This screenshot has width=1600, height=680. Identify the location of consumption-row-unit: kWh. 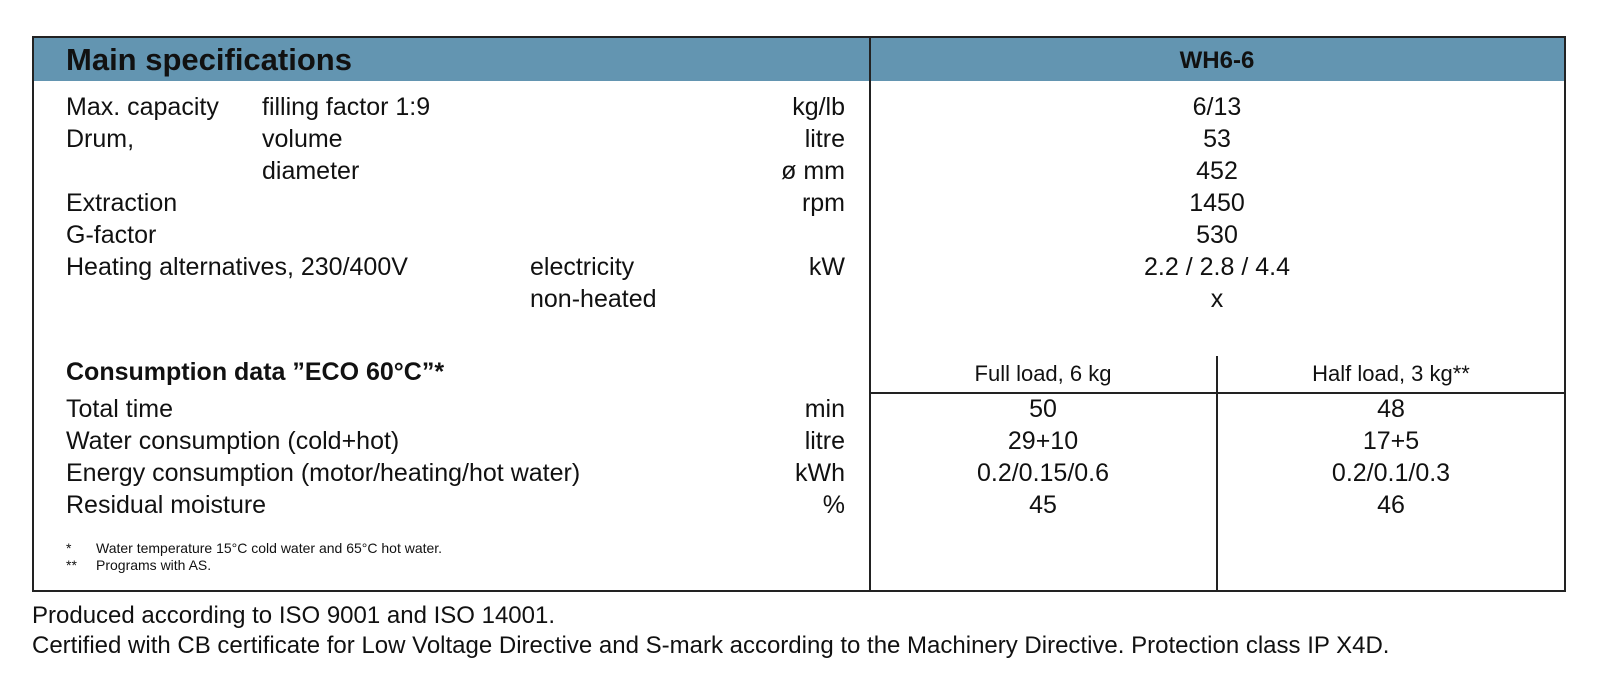
(820, 473).